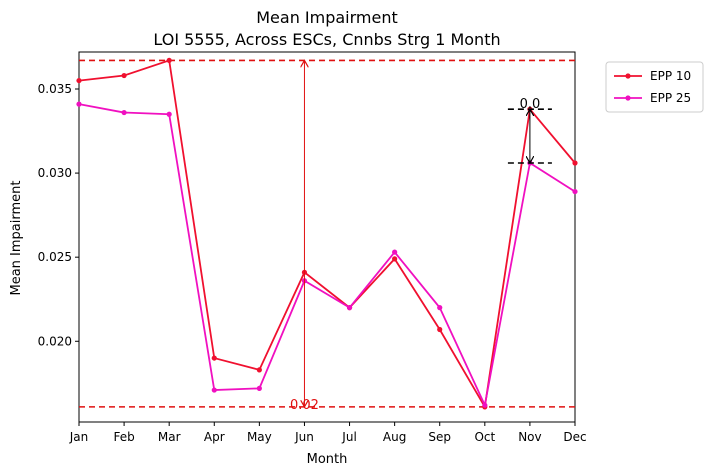  I want to click on legend-box, so click(654, 87).